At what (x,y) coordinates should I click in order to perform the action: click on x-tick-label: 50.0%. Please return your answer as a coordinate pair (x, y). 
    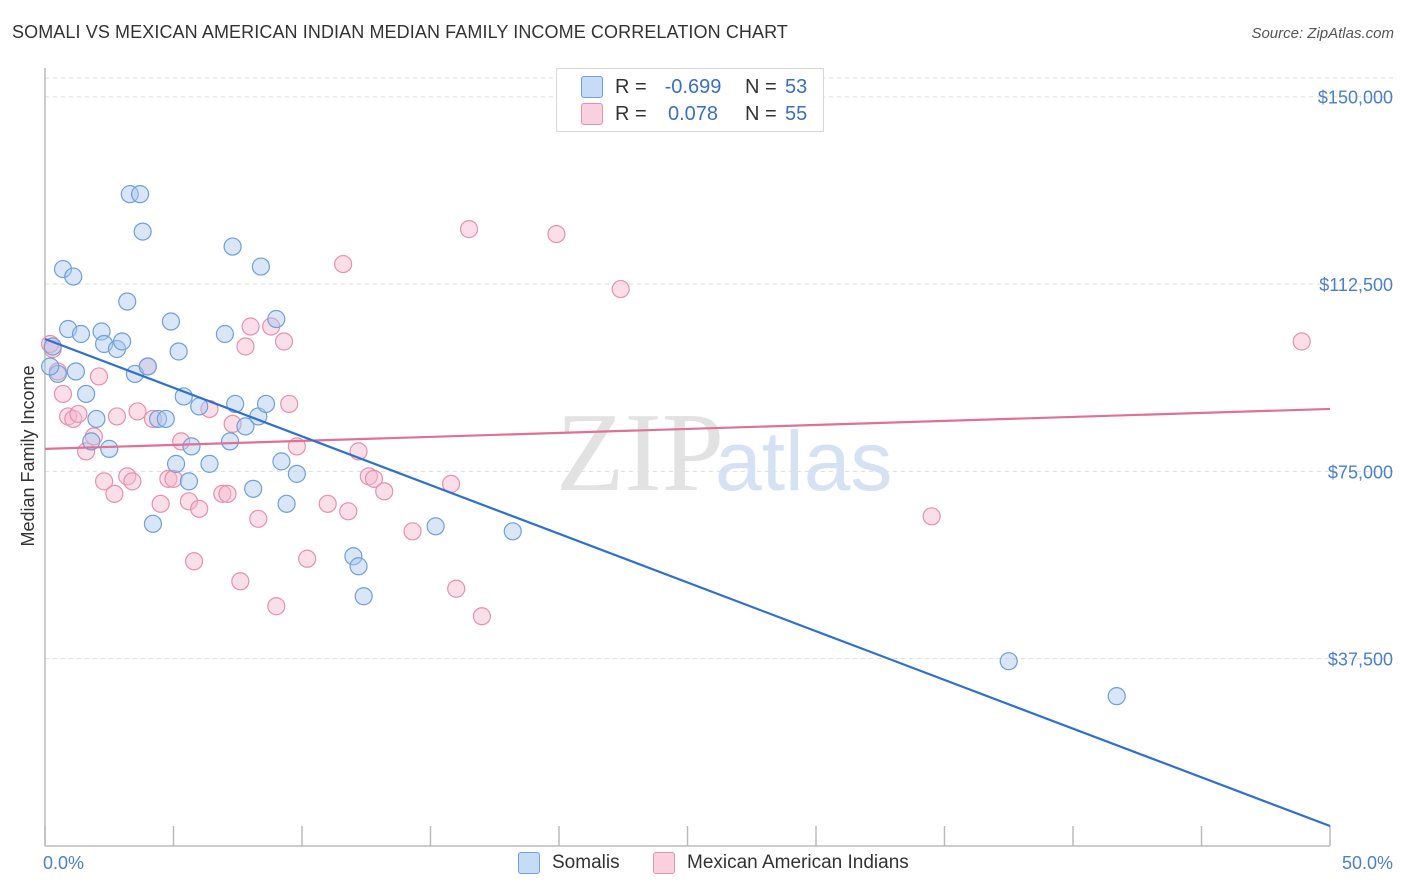
    Looking at the image, I should click on (1367, 863).